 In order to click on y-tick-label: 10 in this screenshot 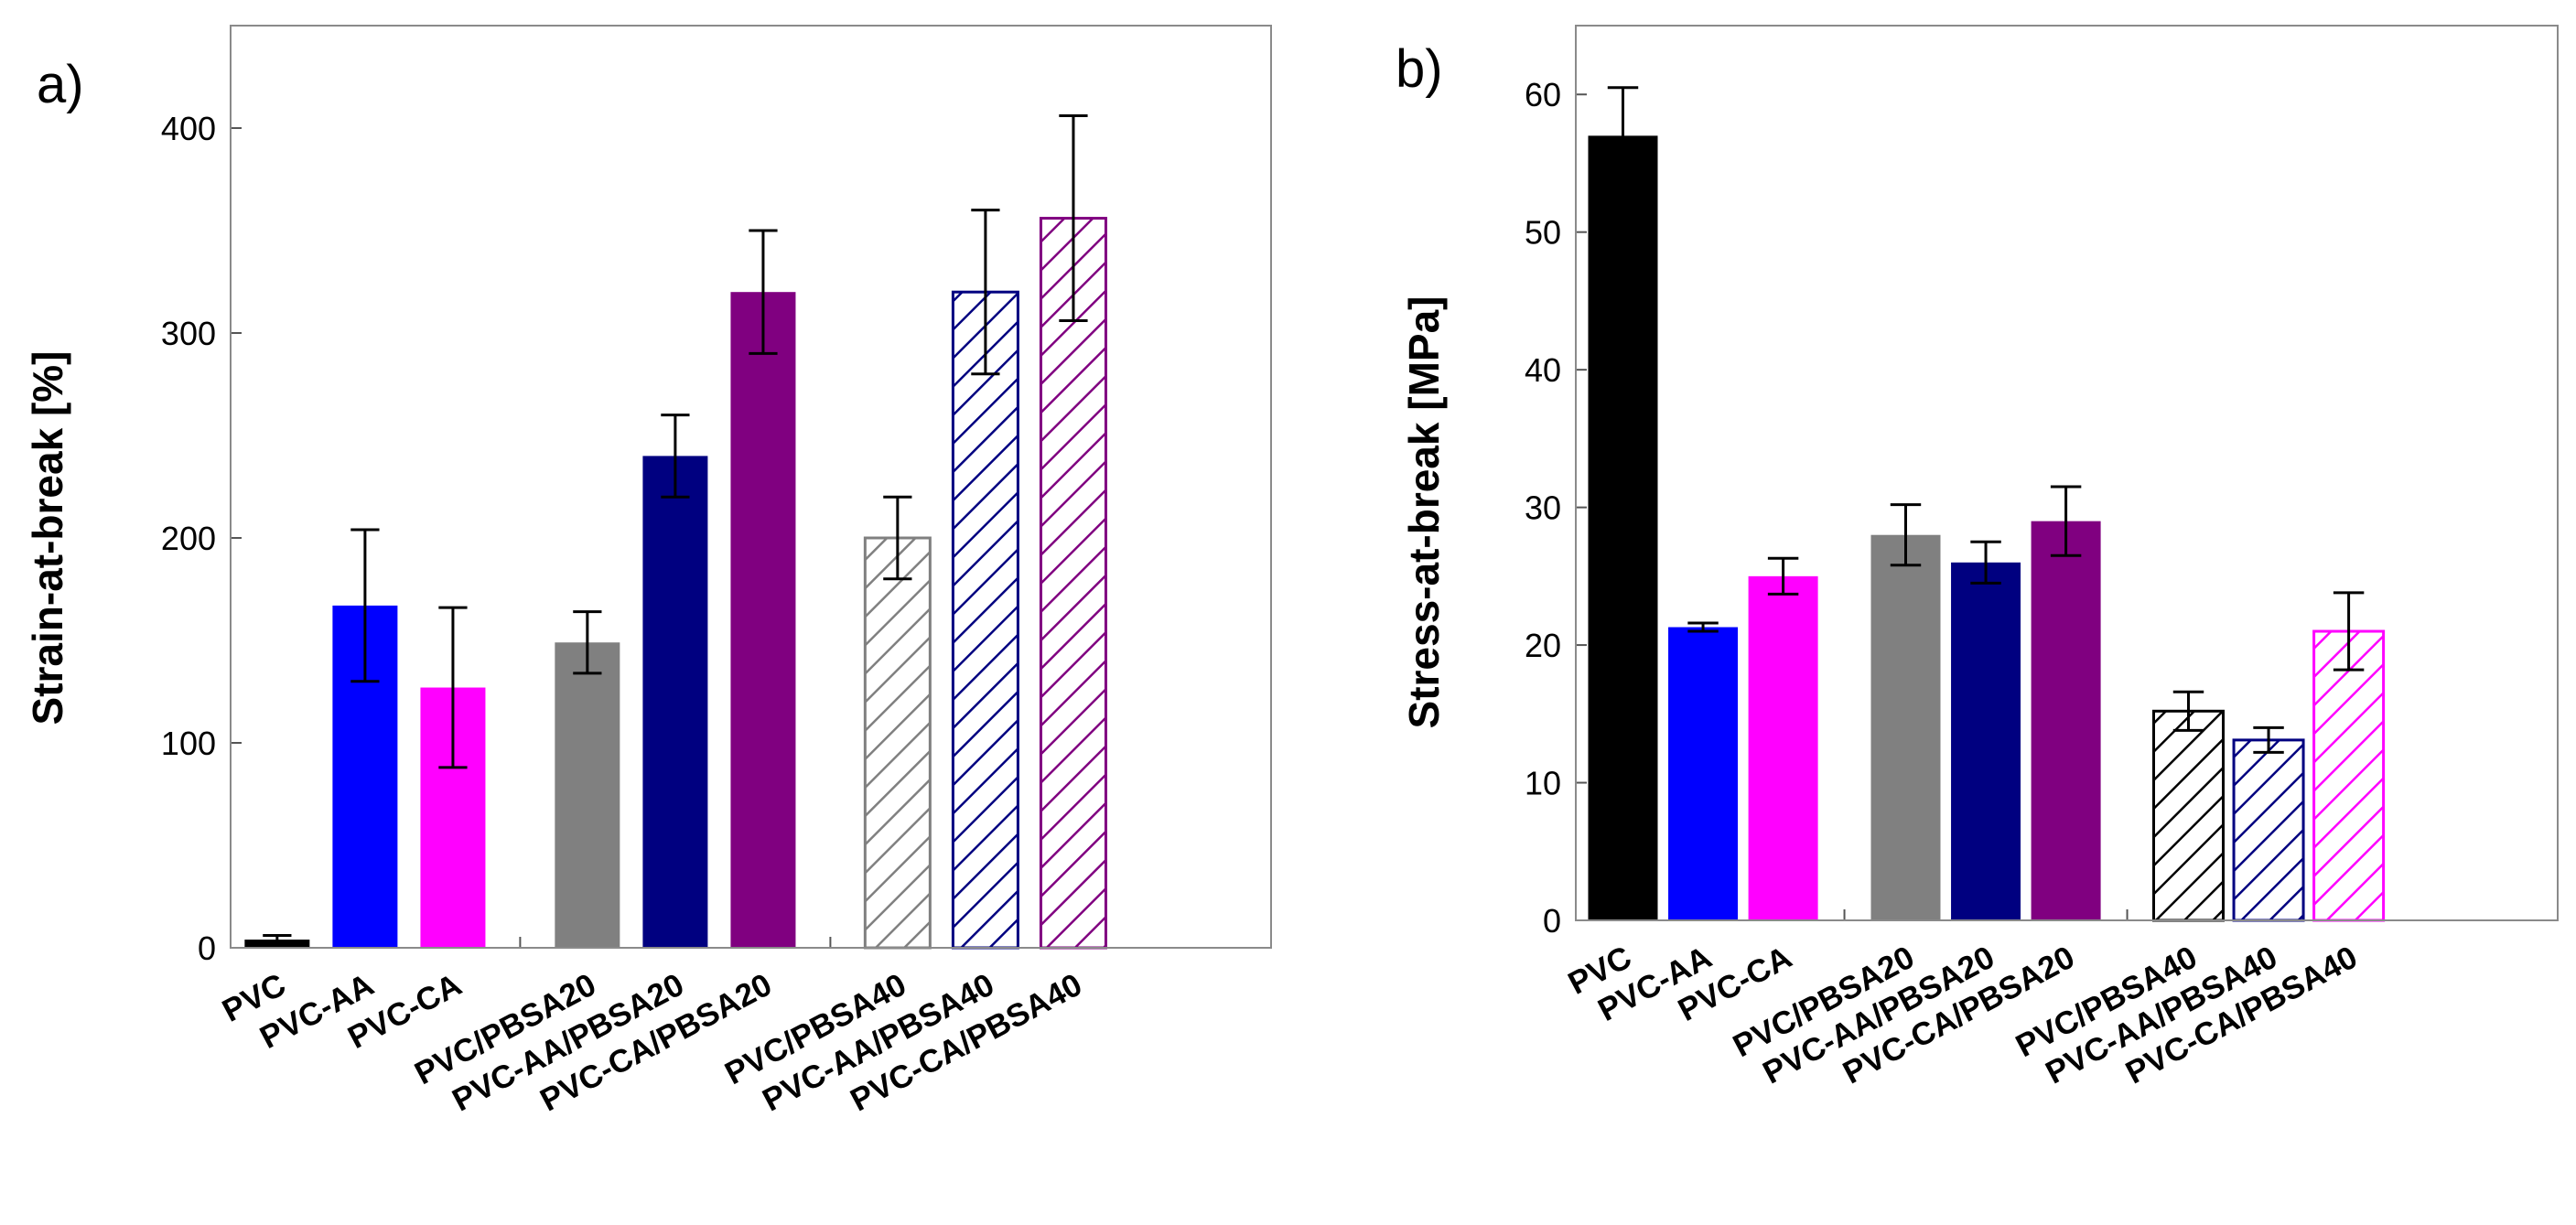, I will do `click(1543, 783)`.